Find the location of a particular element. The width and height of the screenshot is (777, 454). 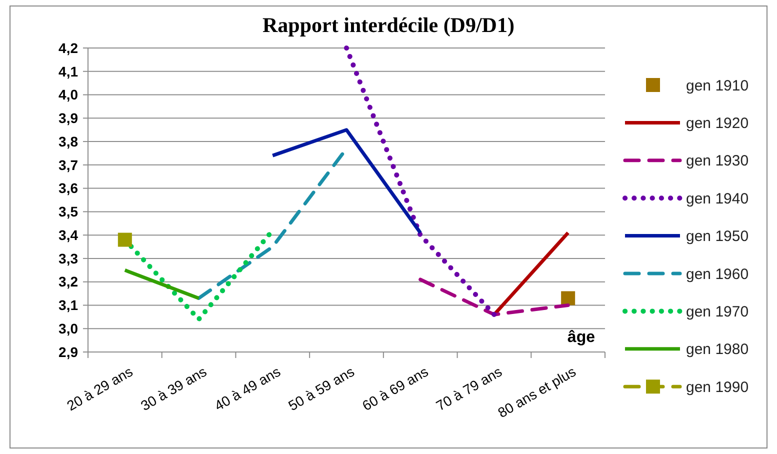

y-tick-label: 3,9 is located at coordinates (68, 118).